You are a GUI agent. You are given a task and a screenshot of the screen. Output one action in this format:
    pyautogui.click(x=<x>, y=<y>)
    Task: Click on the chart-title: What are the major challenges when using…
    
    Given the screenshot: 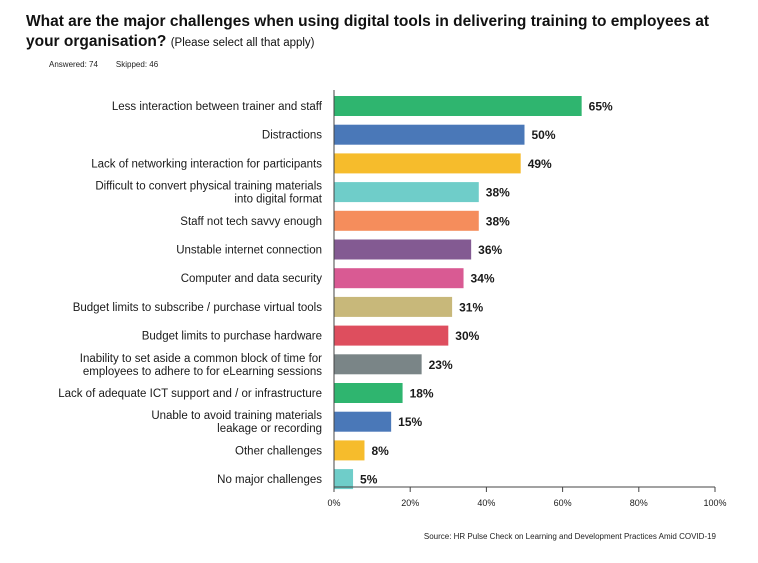 What is the action you would take?
    pyautogui.click(x=383, y=32)
    